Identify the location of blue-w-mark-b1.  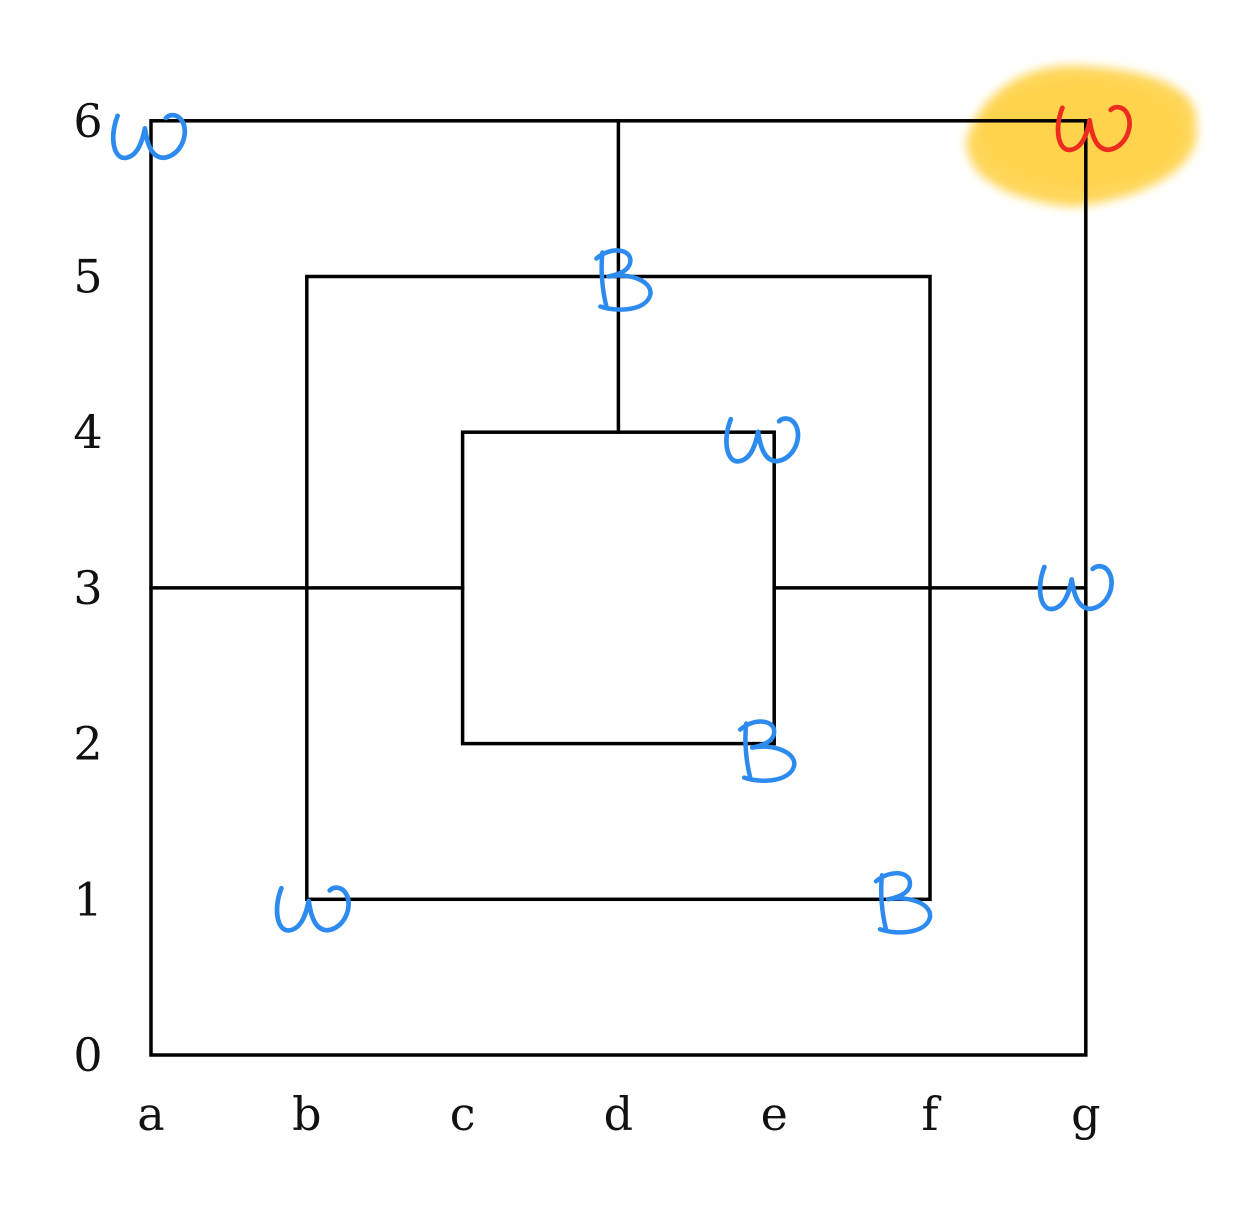
(312, 909).